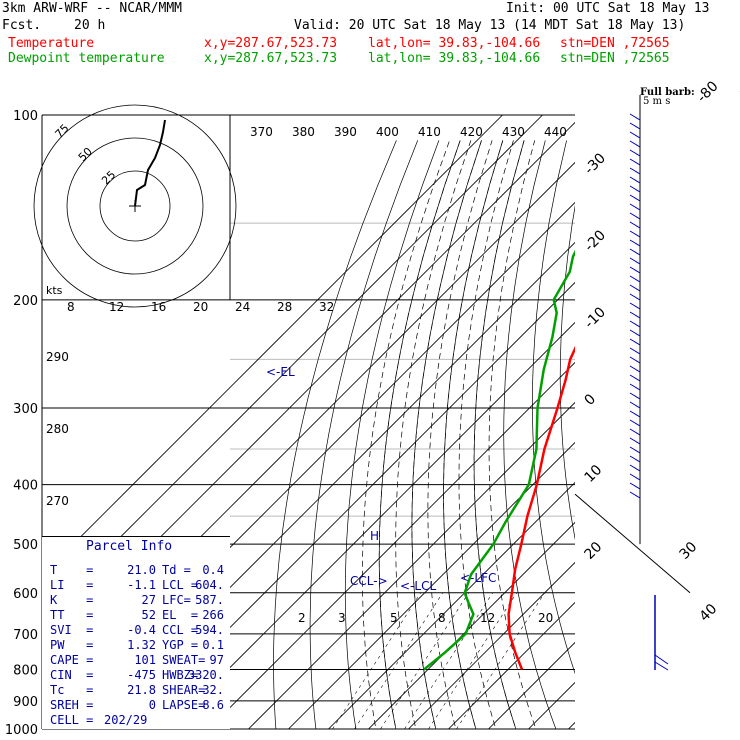  What do you see at coordinates (209, 585) in the screenshot?
I see `parcel-param-value: 604.` at bounding box center [209, 585].